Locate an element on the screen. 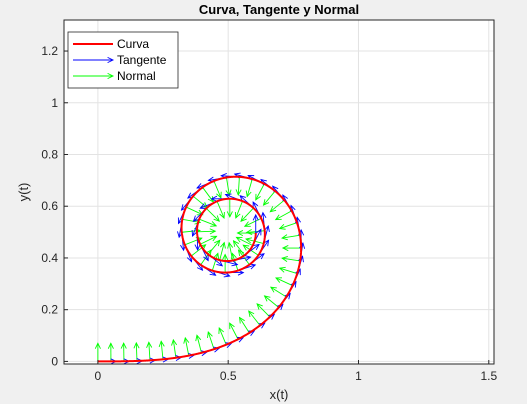 This screenshot has width=527, height=404. legend: Curva Tangente Normal is located at coordinates (123, 60).